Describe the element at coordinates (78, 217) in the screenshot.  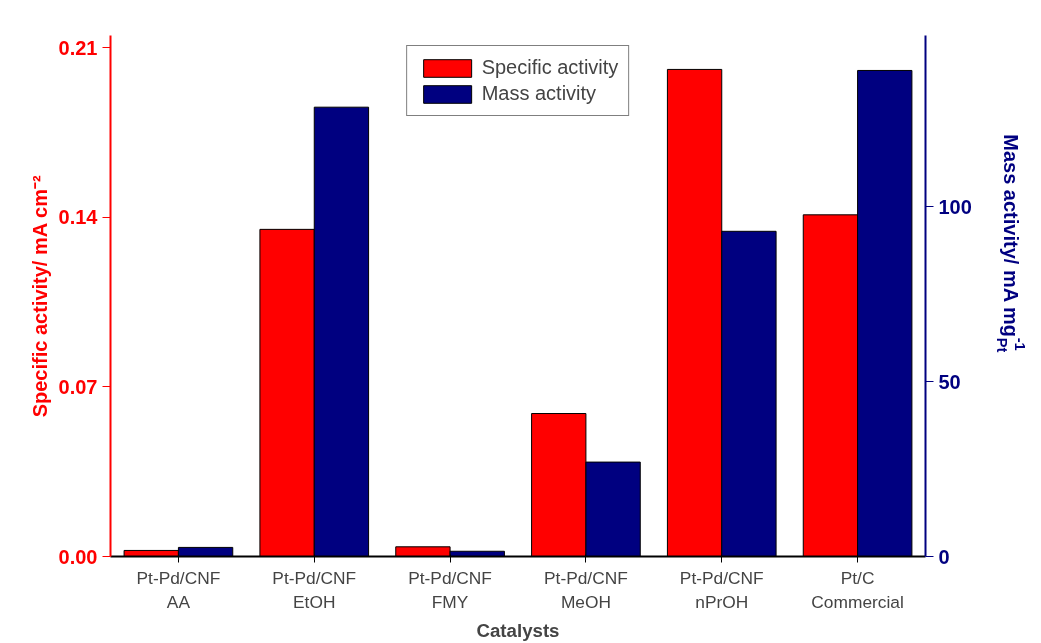
I see `y-tick-label: 0.14` at that location.